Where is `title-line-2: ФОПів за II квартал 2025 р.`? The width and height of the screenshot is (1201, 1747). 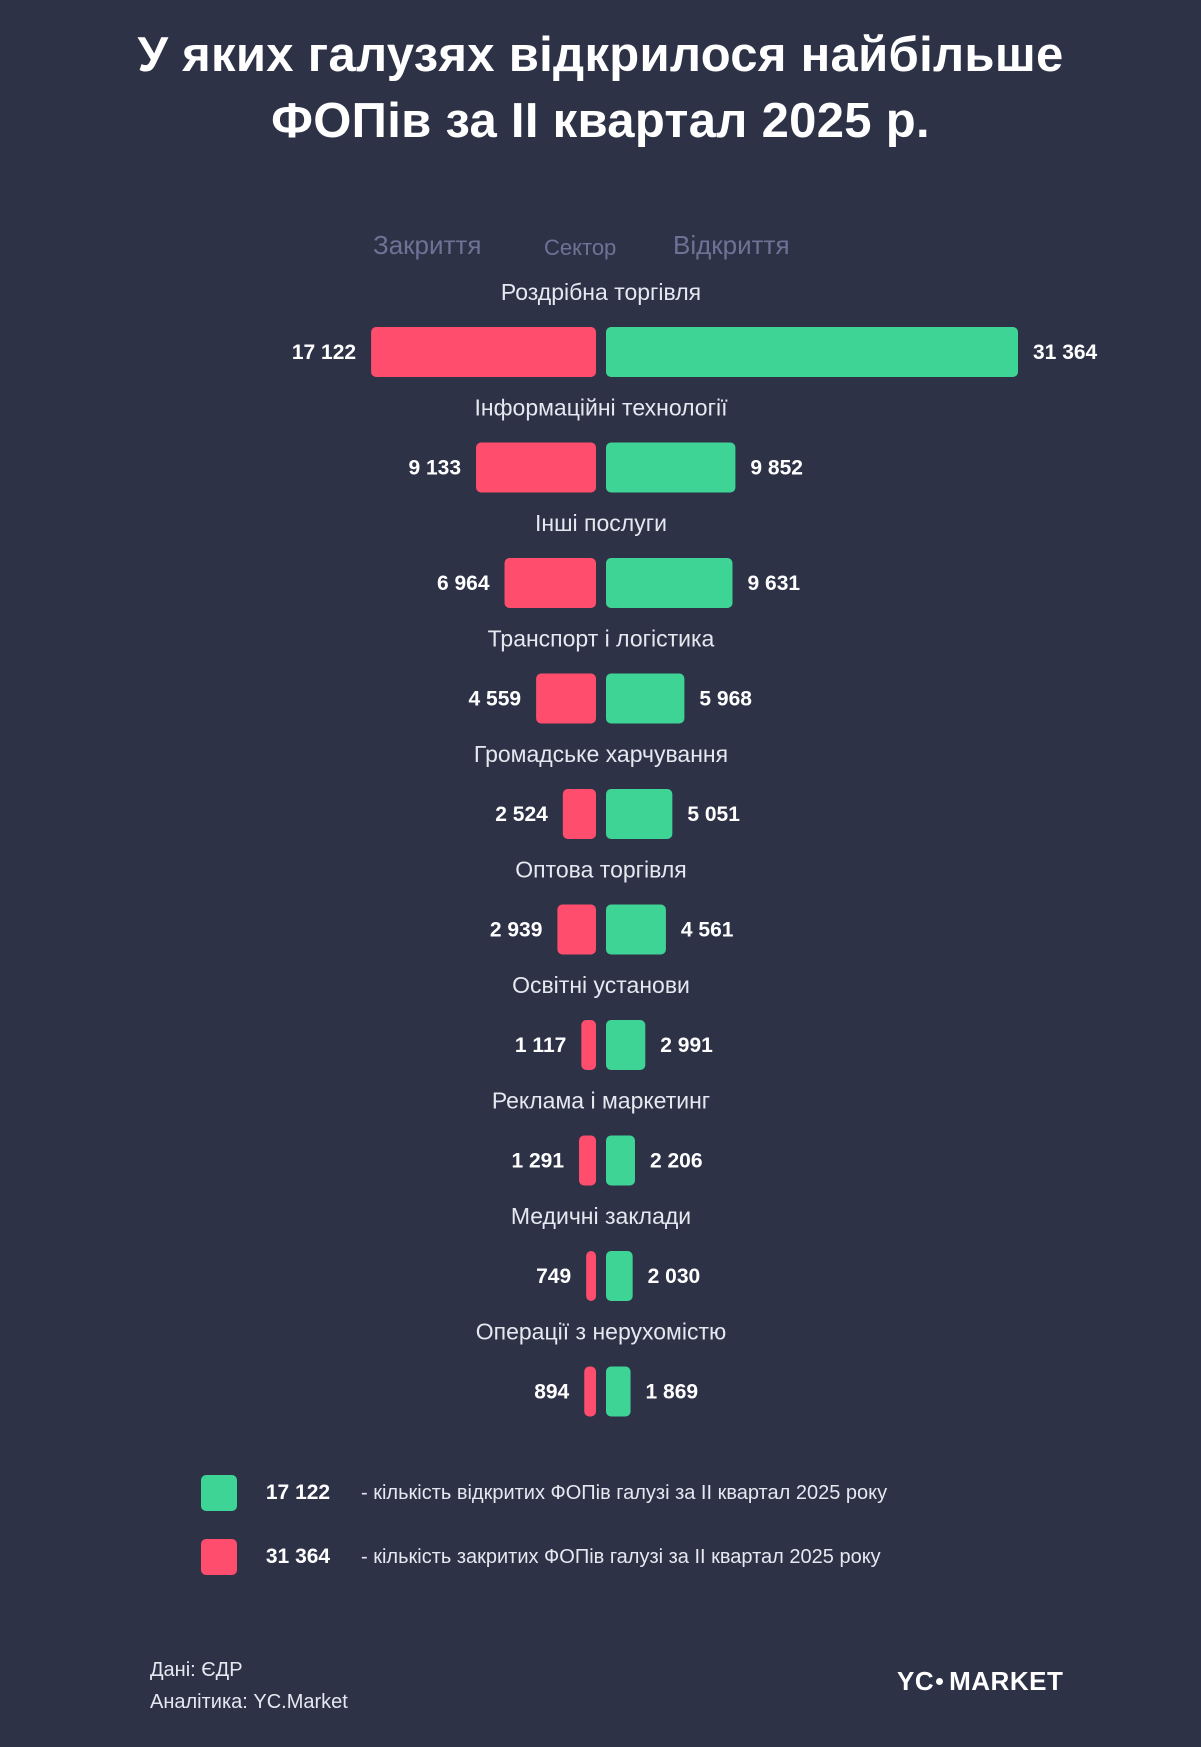
title-line-2: ФОПів за II квартал 2025 р. is located at coordinates (600, 121).